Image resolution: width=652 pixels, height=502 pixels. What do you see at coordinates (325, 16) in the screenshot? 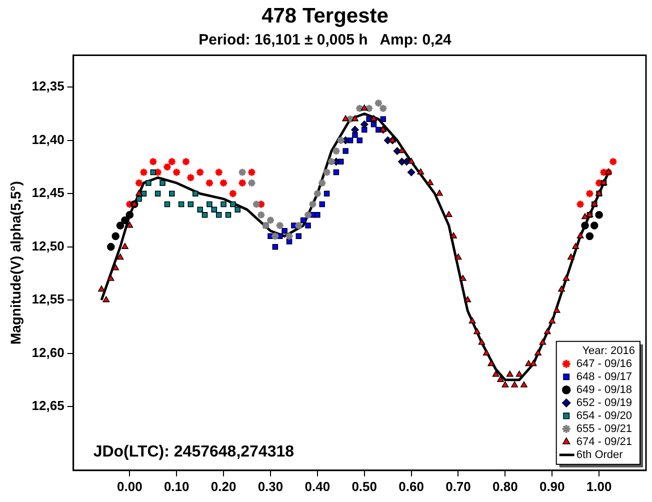
I see `chart-title: 478 Tergeste` at bounding box center [325, 16].